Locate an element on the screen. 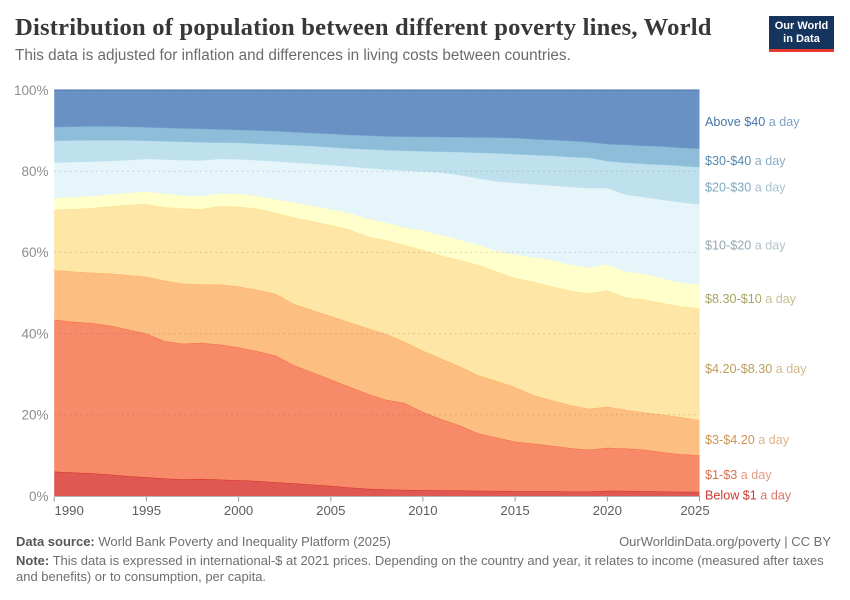 The height and width of the screenshot is (600, 850). svg-text: $4.20-$8.30 a day is located at coordinates (756, 369).